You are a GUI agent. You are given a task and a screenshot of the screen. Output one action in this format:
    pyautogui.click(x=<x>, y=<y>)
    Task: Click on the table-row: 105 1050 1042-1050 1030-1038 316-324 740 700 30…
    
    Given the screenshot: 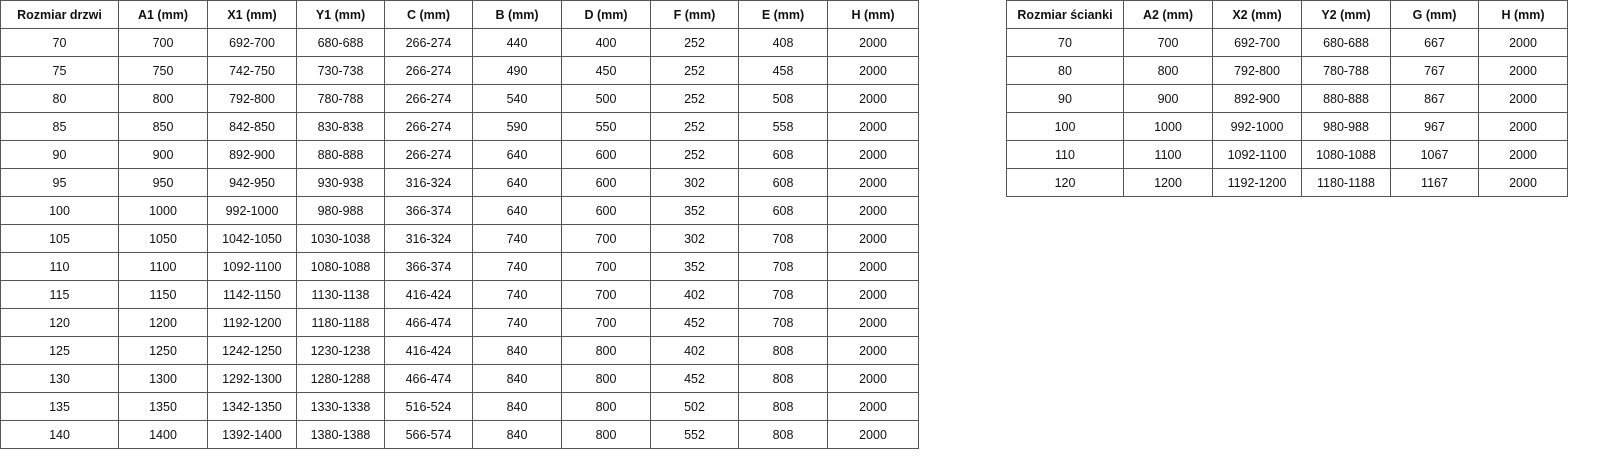 What is the action you would take?
    pyautogui.click(x=459, y=238)
    